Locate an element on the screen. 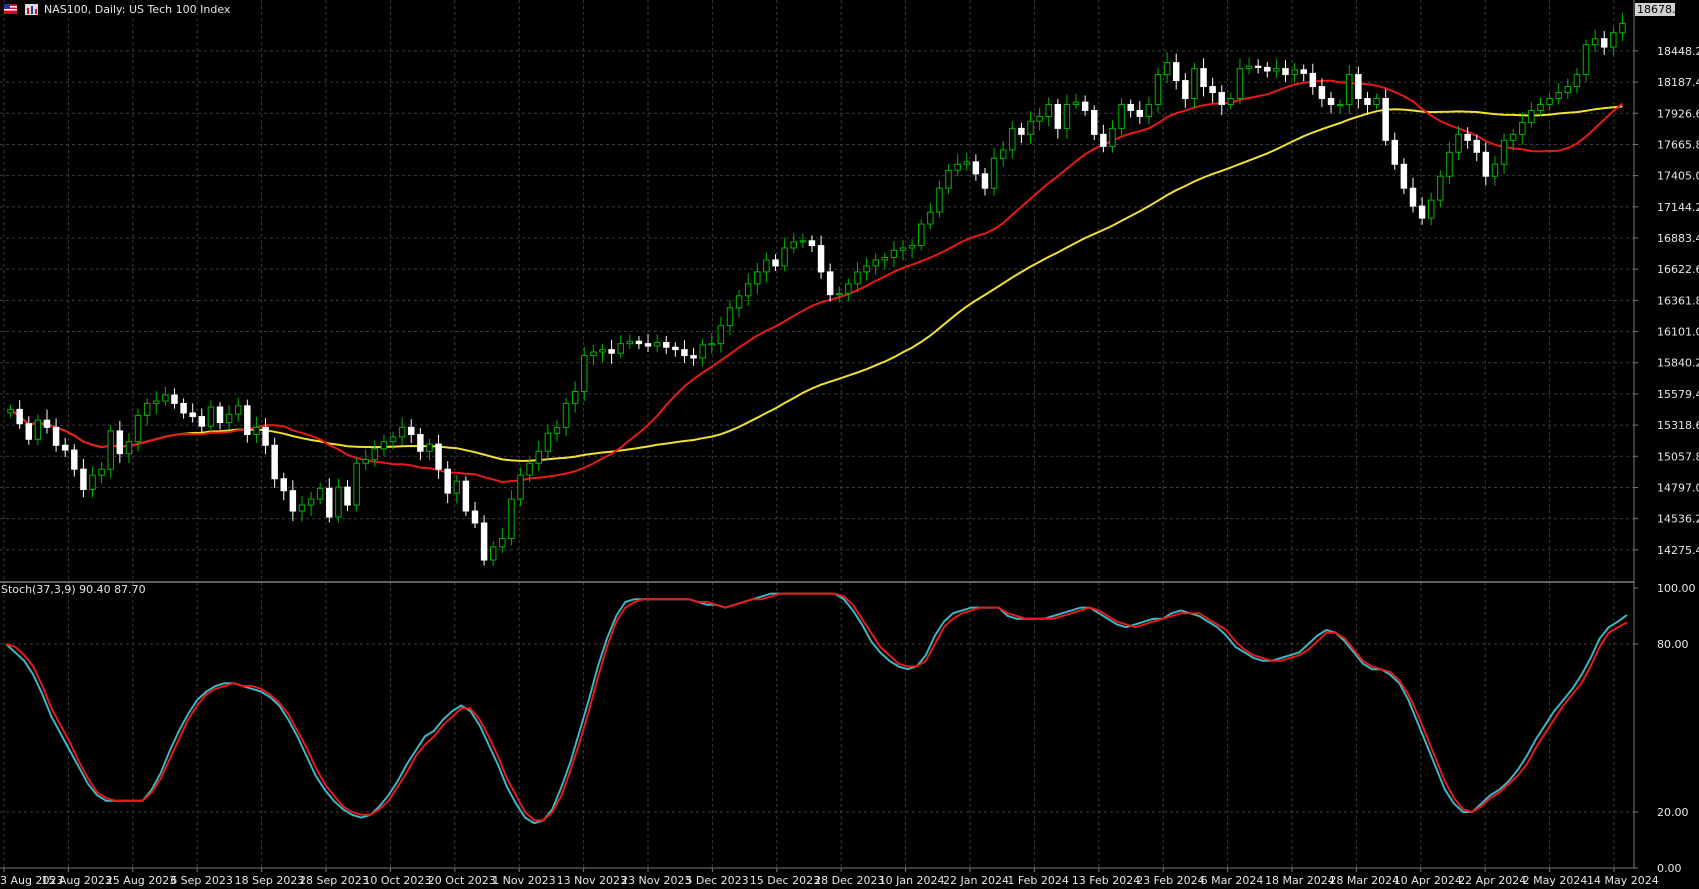 The width and height of the screenshot is (1699, 889). chart-type-icon is located at coordinates (31, 9).